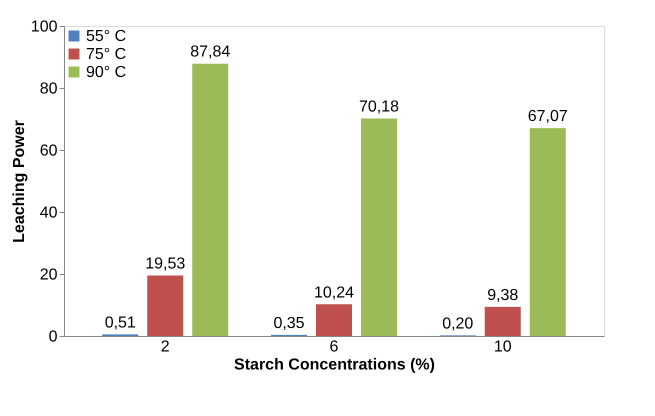 The image size is (655, 416). What do you see at coordinates (53, 337) in the screenshot?
I see `y-tick-label: 0` at bounding box center [53, 337].